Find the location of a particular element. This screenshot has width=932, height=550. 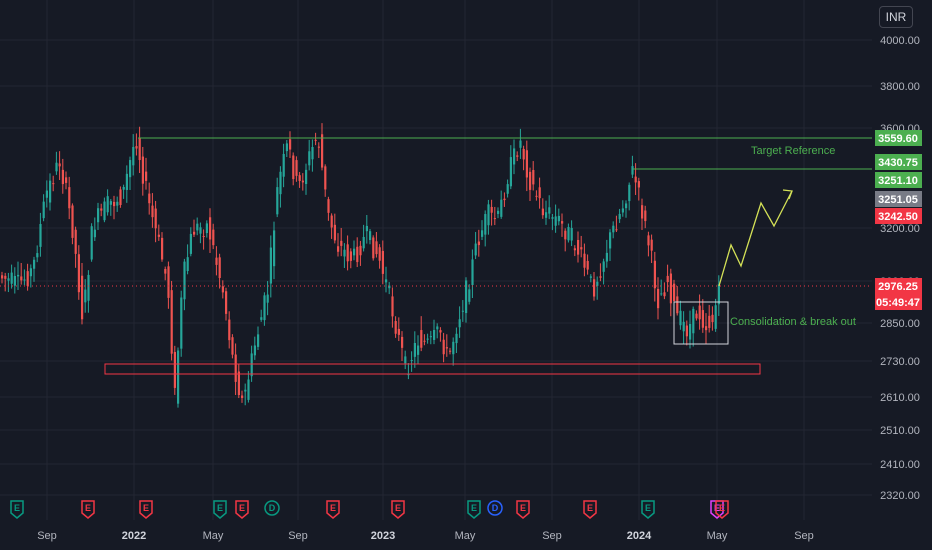

price-tick-label: 2610.00 is located at coordinates (900, 398).